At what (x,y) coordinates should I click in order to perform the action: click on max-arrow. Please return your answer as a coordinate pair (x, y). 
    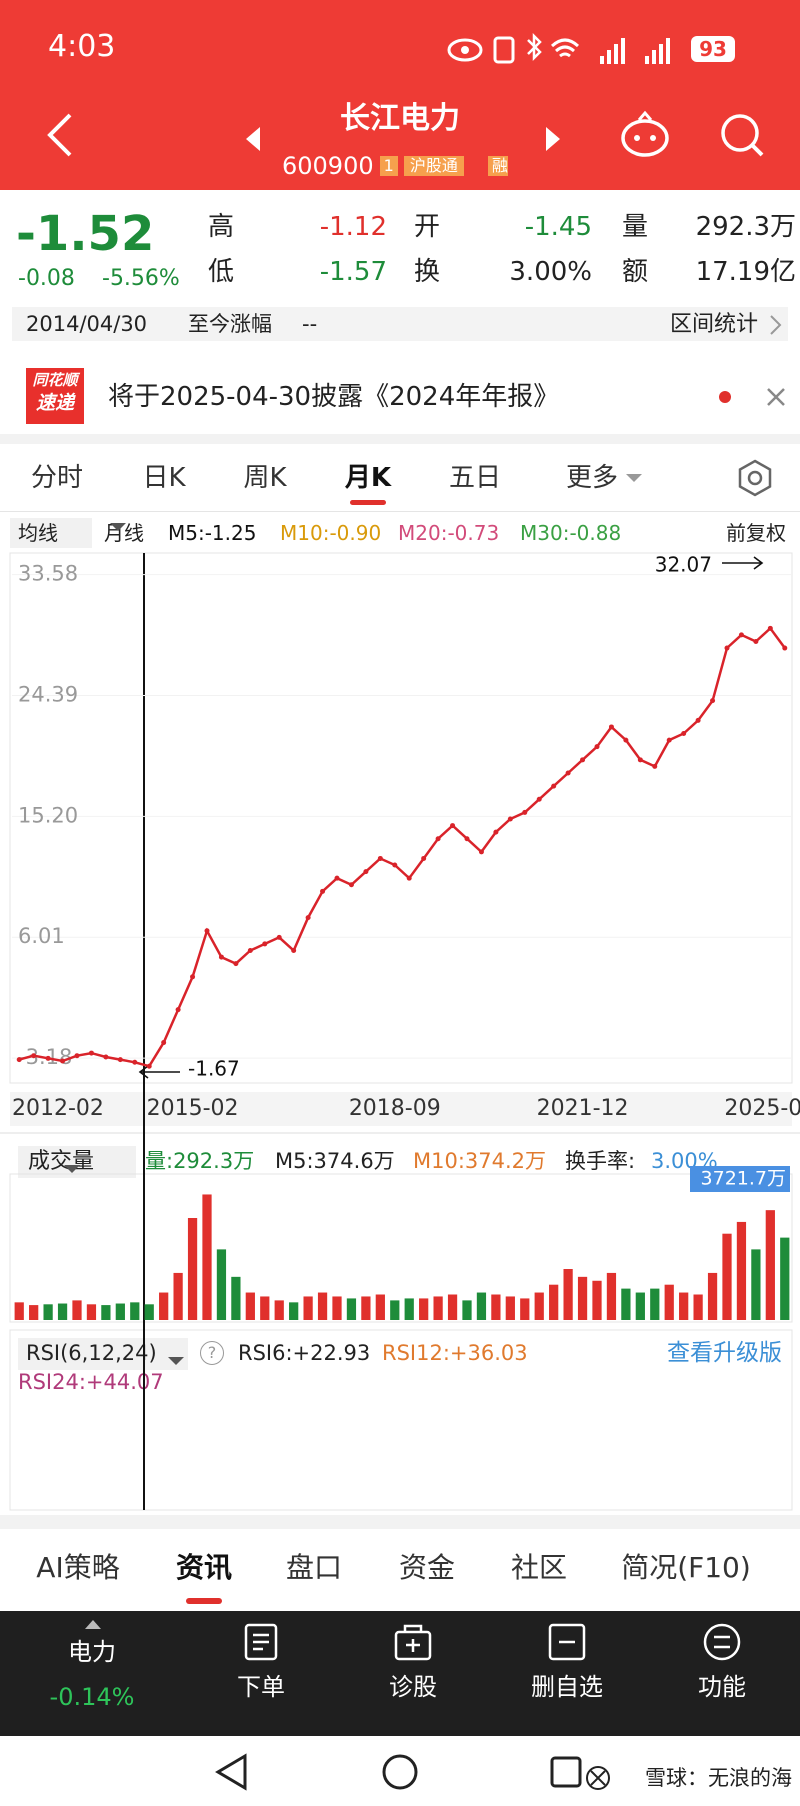
    Looking at the image, I should click on (743, 563).